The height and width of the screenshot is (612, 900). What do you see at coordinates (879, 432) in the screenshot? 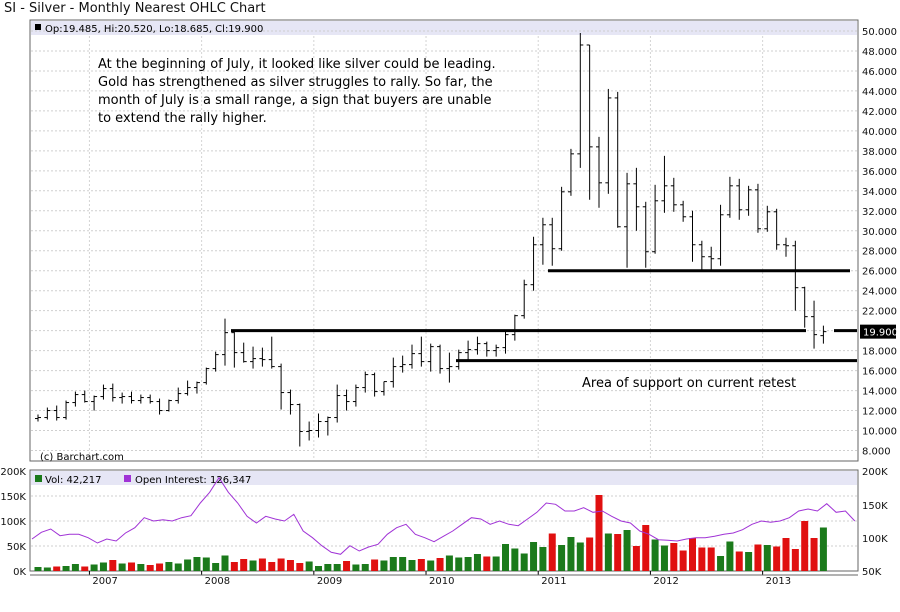
I see `y-tick-label: 10.000` at bounding box center [879, 432].